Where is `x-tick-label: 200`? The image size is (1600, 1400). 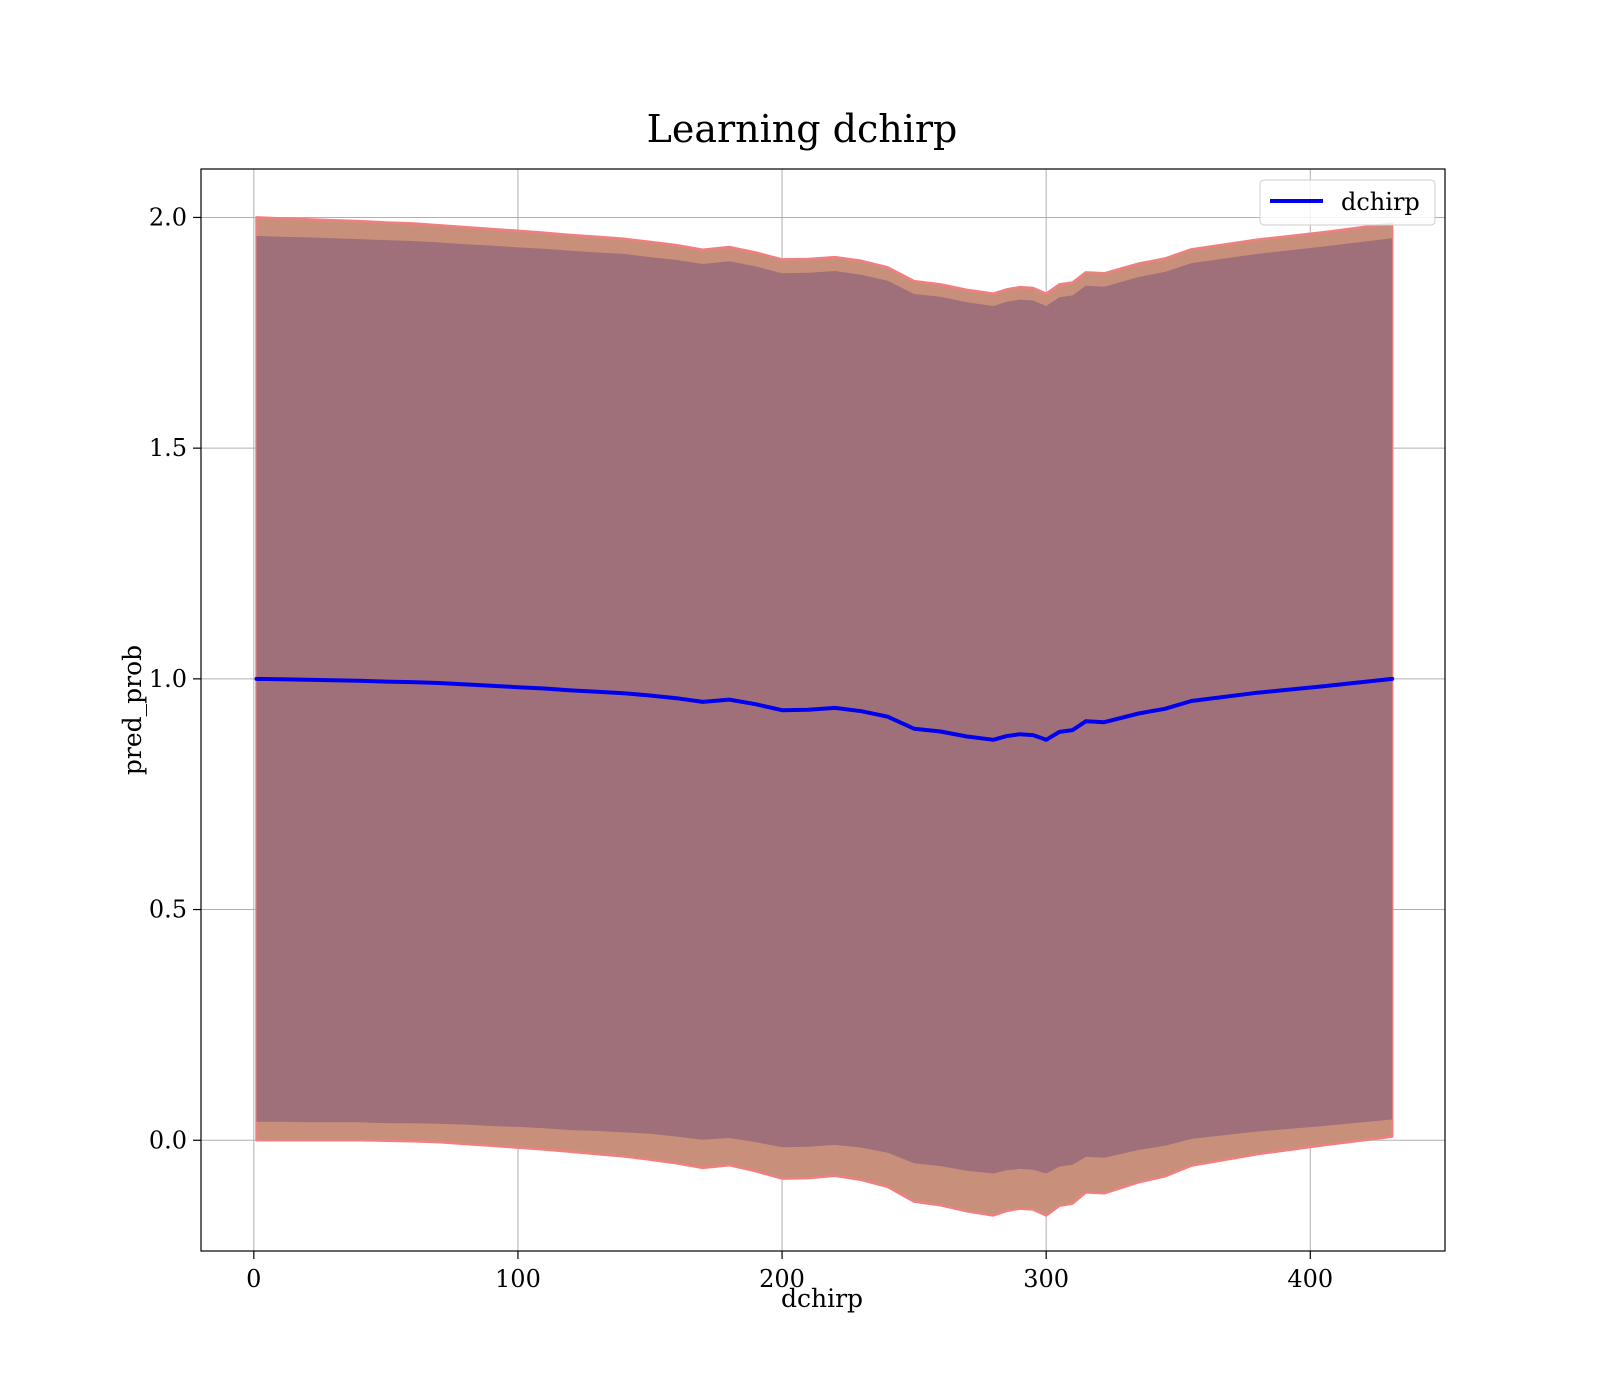 x-tick-label: 200 is located at coordinates (782, 1279).